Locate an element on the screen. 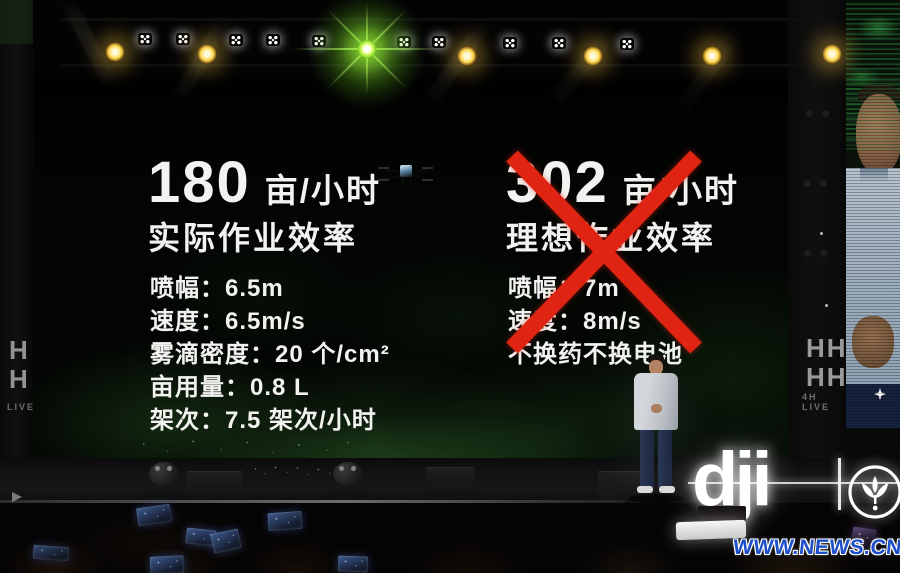 The image size is (900, 573). presenter-face is located at coordinates (656, 367).